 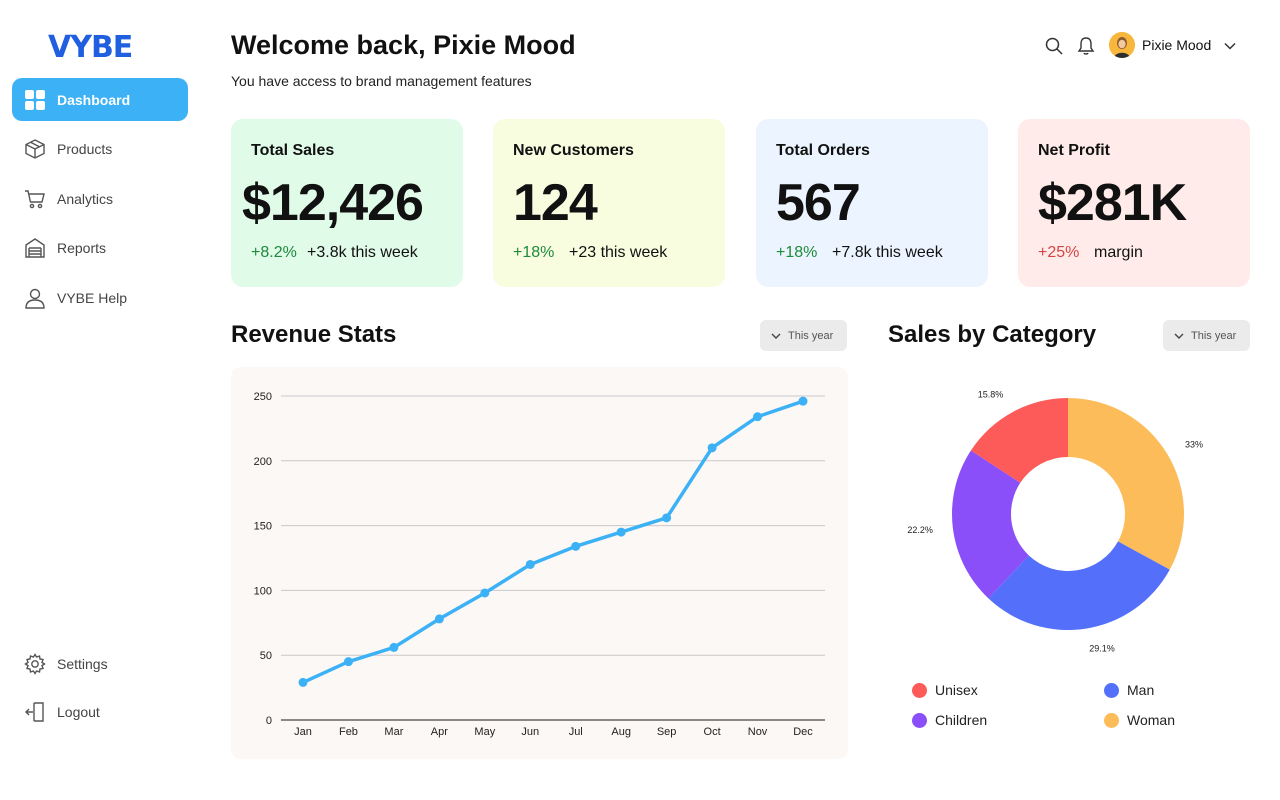 What do you see at coordinates (1151, 720) in the screenshot?
I see `legend-label: Woman` at bounding box center [1151, 720].